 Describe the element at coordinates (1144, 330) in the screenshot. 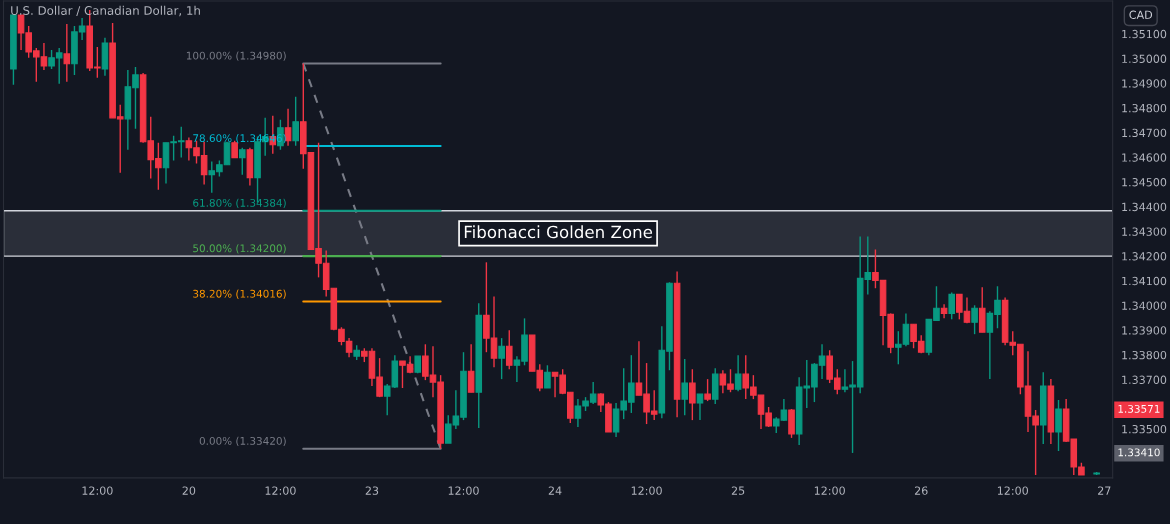

I see `y-tick-label: 1.33900` at that location.